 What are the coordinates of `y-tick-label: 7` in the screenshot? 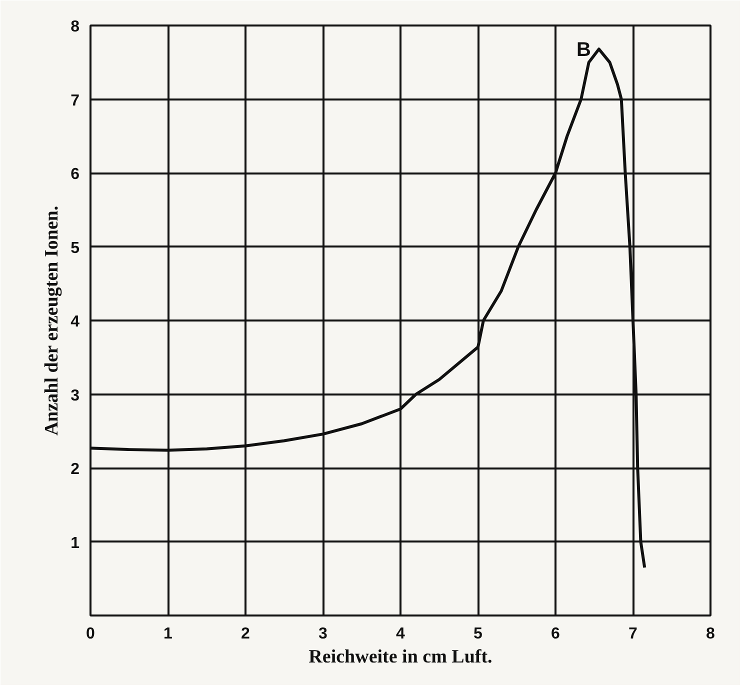 It's located at (75, 101).